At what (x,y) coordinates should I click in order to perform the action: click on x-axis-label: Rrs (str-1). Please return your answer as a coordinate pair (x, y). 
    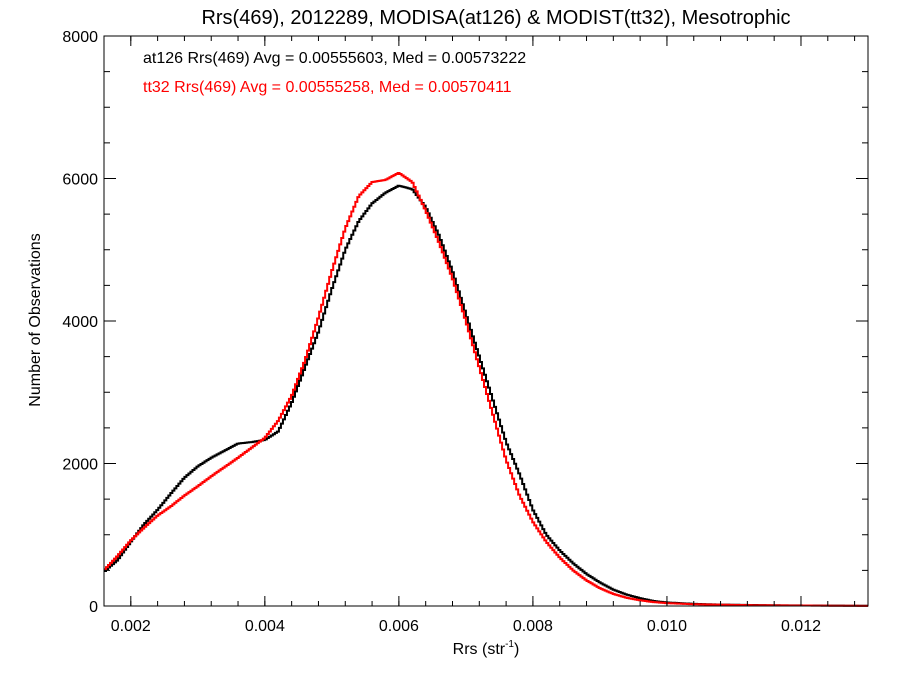
    Looking at the image, I should click on (486, 648).